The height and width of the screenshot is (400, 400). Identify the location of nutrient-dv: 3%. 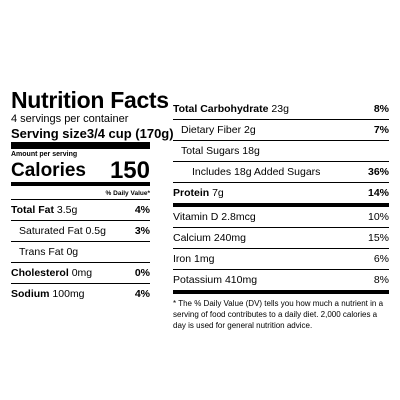
(142, 231).